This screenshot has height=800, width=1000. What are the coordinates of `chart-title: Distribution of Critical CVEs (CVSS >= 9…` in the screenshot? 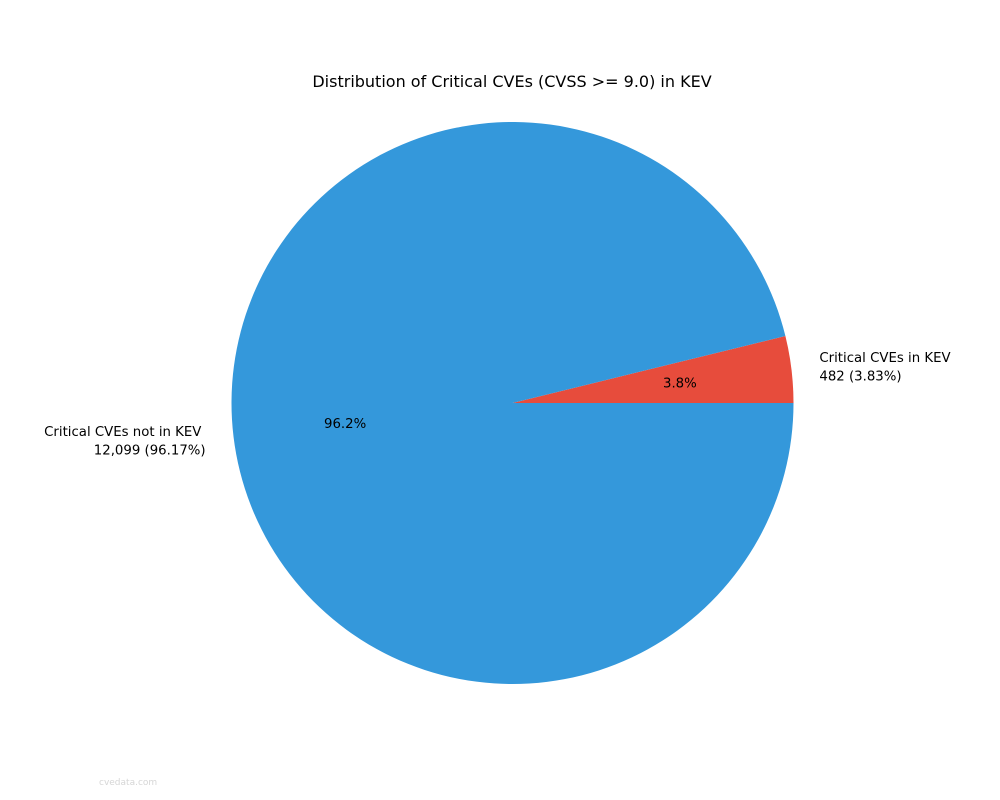 It's located at (512, 81).